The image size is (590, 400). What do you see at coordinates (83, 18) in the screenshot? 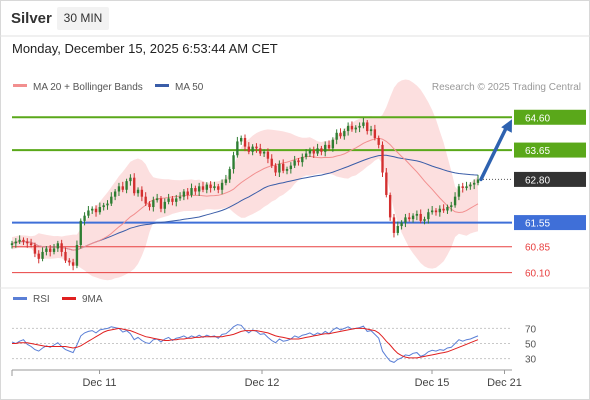
I see `timeframe-badge: 30 MIN` at bounding box center [83, 18].